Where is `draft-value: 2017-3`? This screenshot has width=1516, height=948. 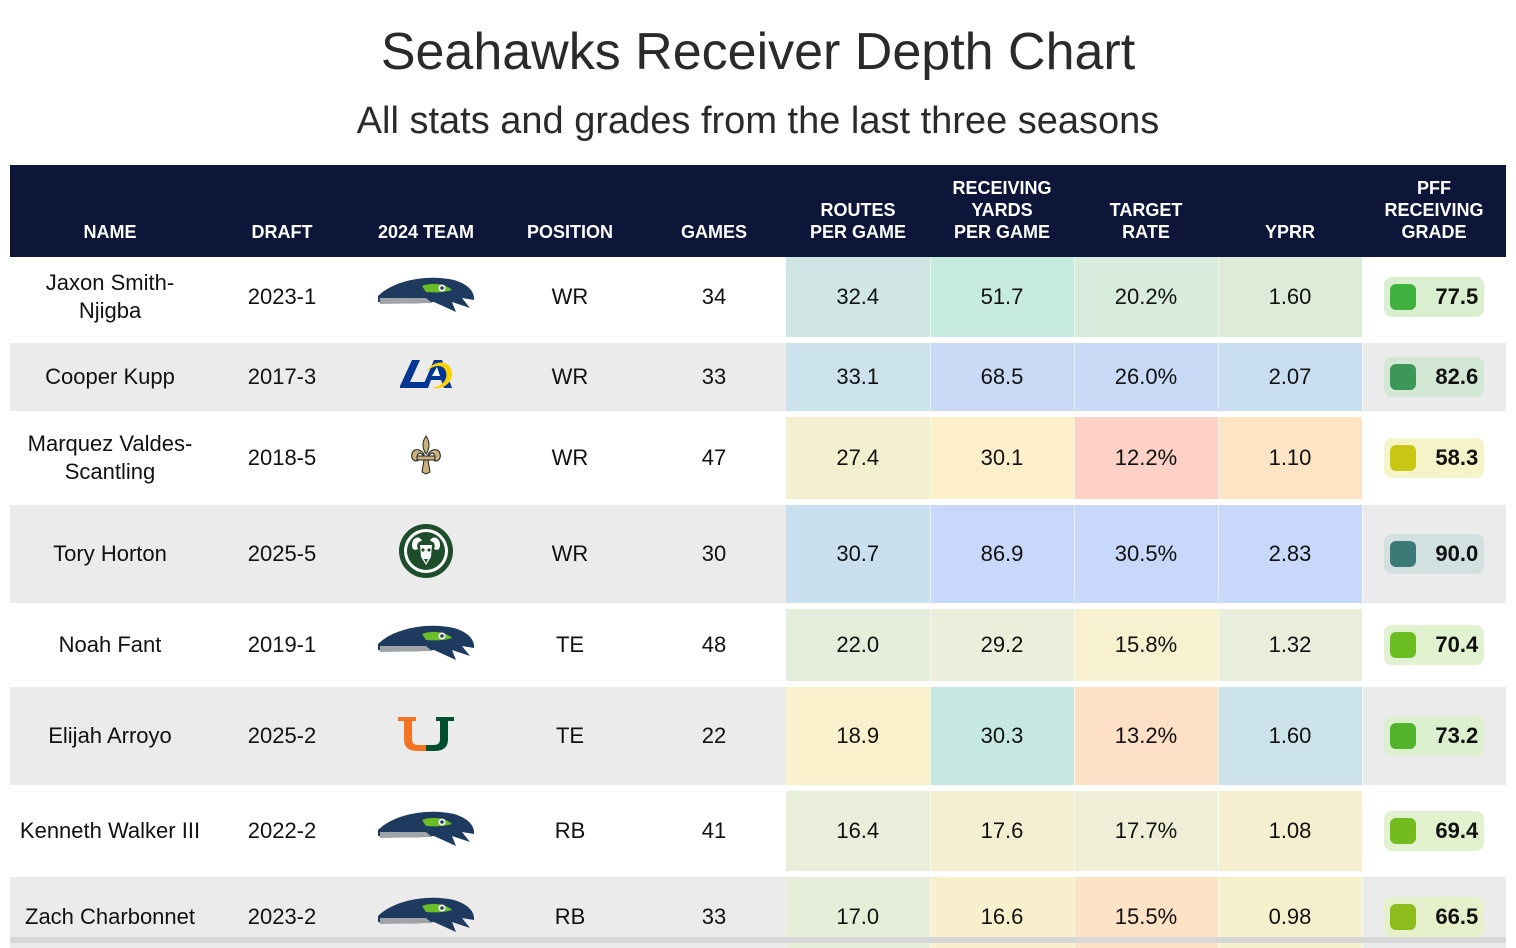 draft-value: 2017-3 is located at coordinates (282, 376).